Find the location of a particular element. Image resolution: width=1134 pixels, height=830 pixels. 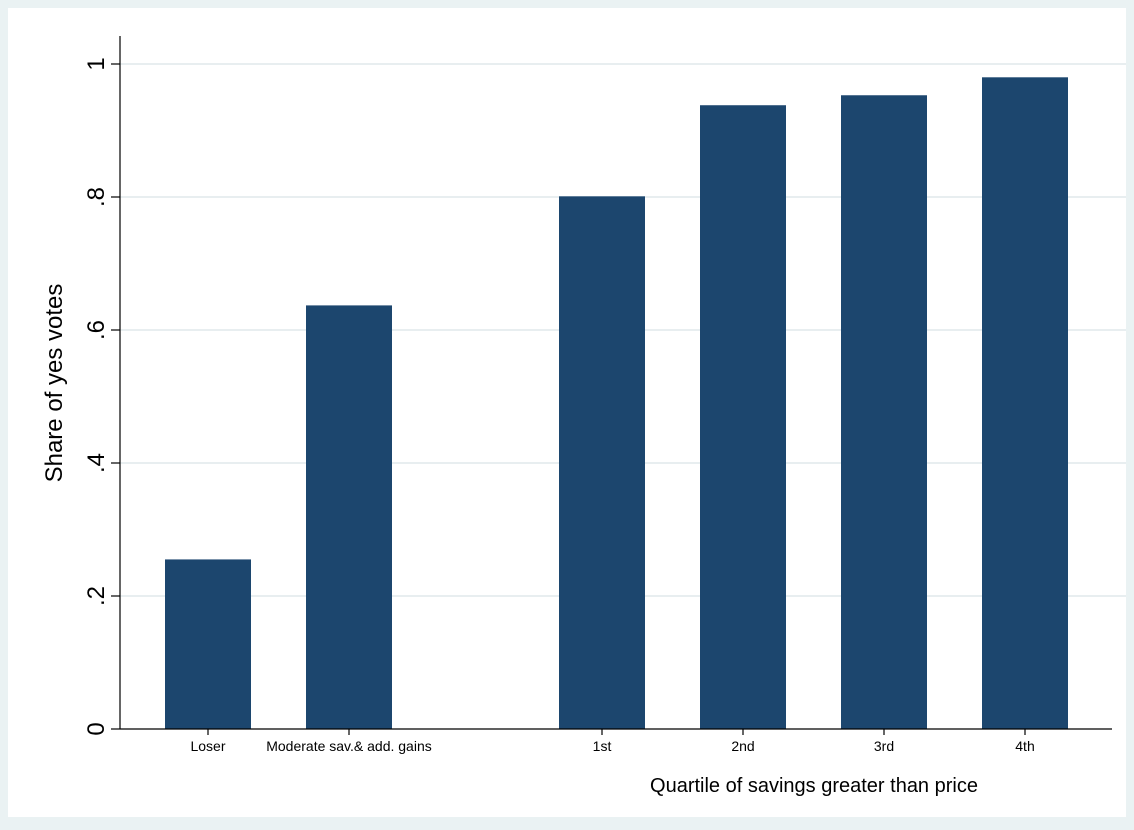

x-tick-label: 1st is located at coordinates (602, 746).